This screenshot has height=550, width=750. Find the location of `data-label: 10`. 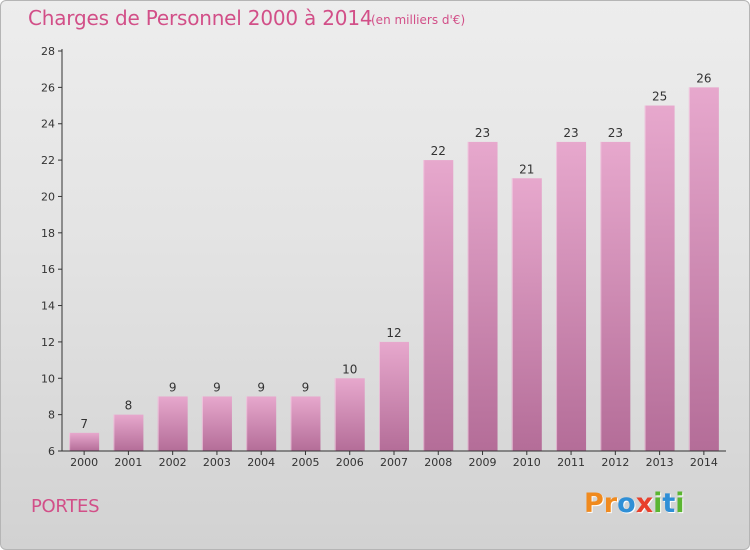

data-label: 10 is located at coordinates (349, 369).